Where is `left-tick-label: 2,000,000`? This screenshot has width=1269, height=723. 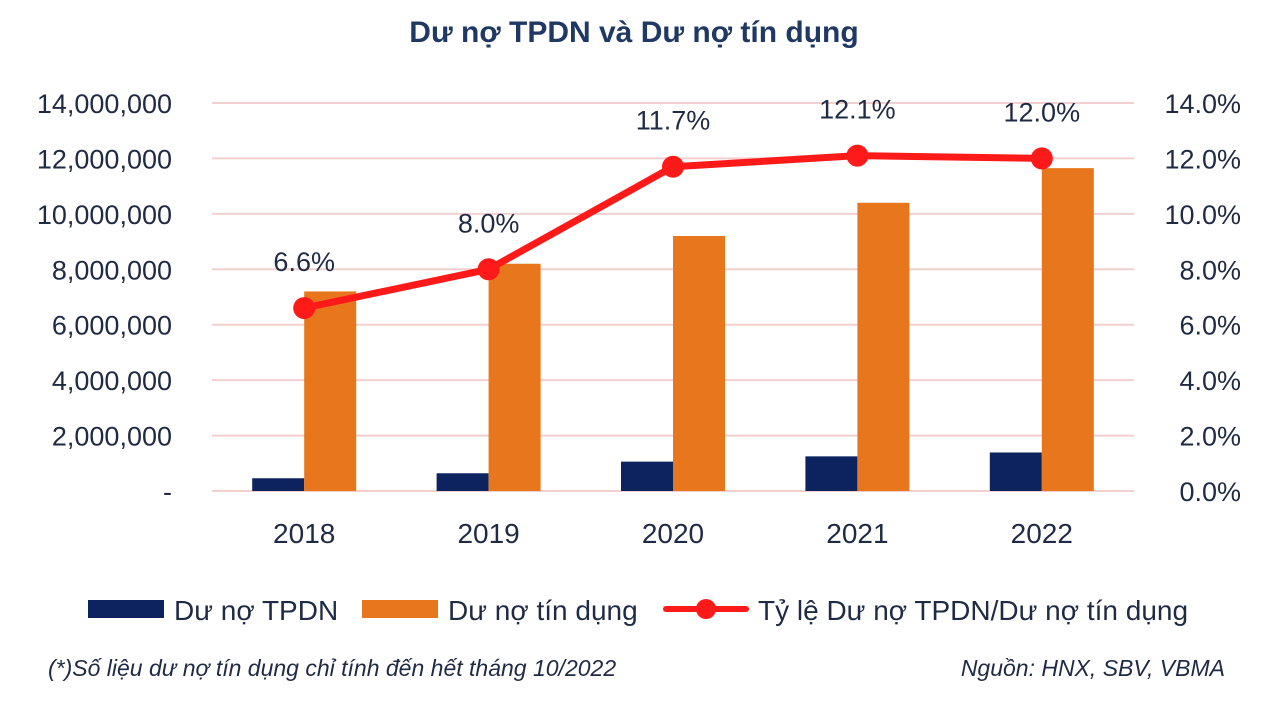 left-tick-label: 2,000,000 is located at coordinates (112, 437).